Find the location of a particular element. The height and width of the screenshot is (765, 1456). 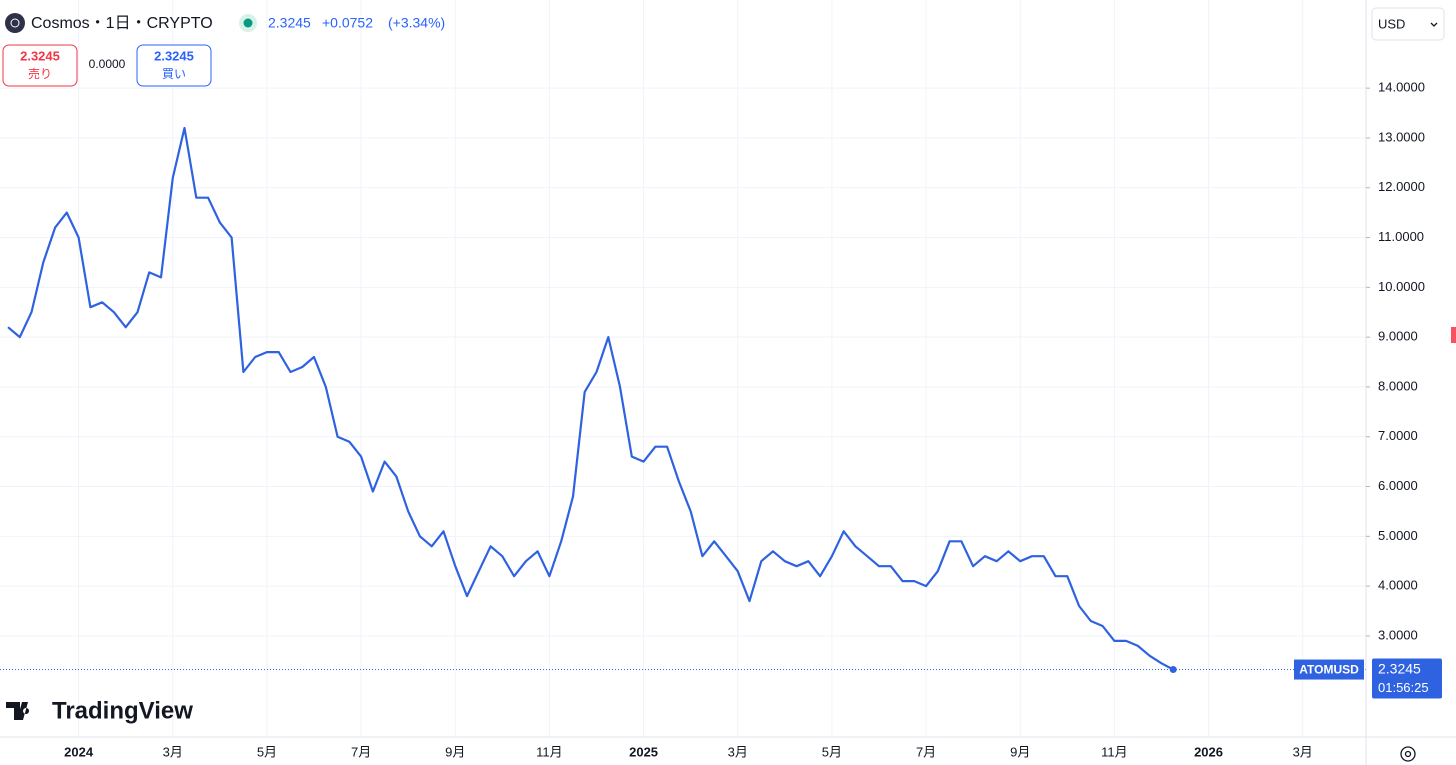

coin-icon is located at coordinates (15, 23).